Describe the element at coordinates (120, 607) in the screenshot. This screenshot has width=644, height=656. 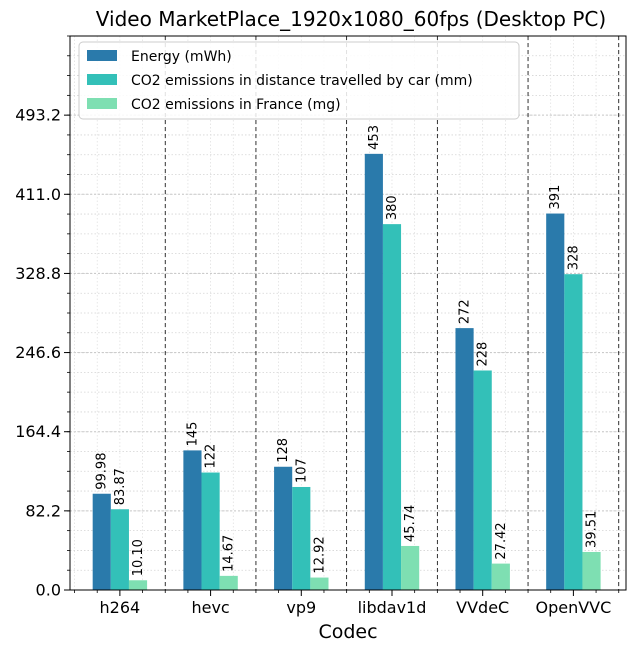
I see `x-tick-label: h264` at that location.